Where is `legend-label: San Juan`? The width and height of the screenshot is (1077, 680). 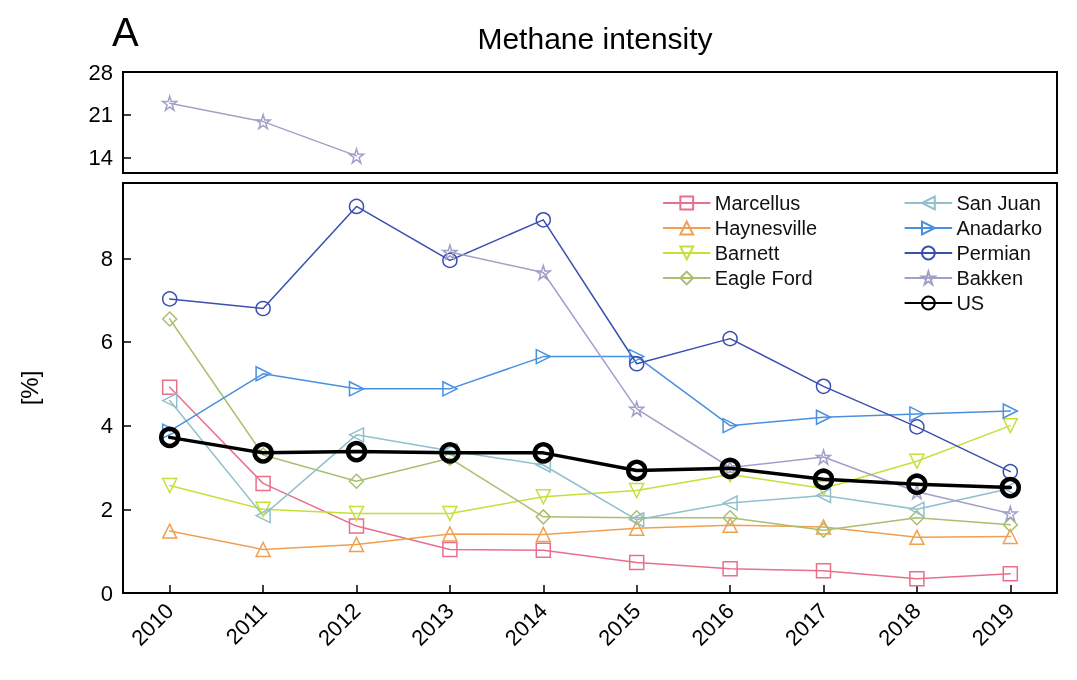 legend-label: San Juan is located at coordinates (998, 203).